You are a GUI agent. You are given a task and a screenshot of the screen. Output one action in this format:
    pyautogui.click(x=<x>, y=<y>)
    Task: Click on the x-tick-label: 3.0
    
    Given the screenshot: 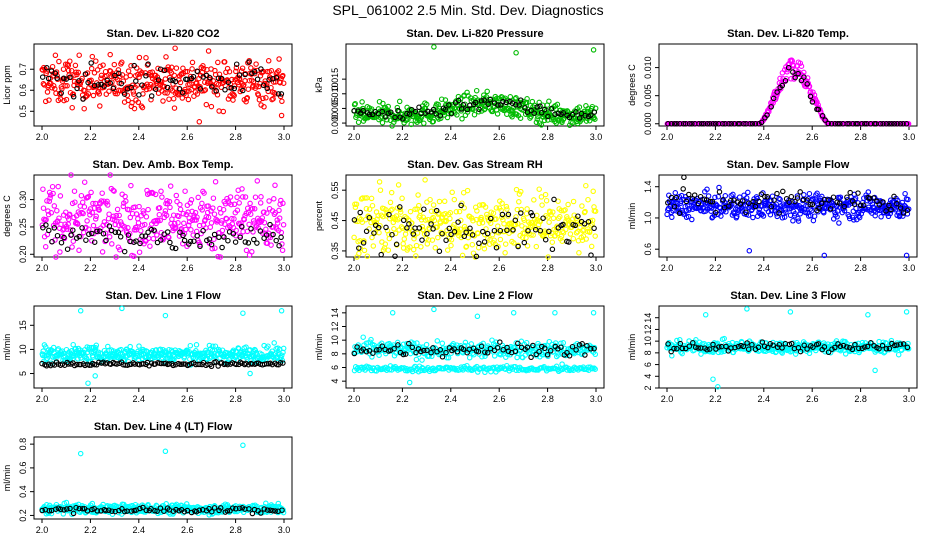 What is the action you would take?
    pyautogui.click(x=909, y=268)
    